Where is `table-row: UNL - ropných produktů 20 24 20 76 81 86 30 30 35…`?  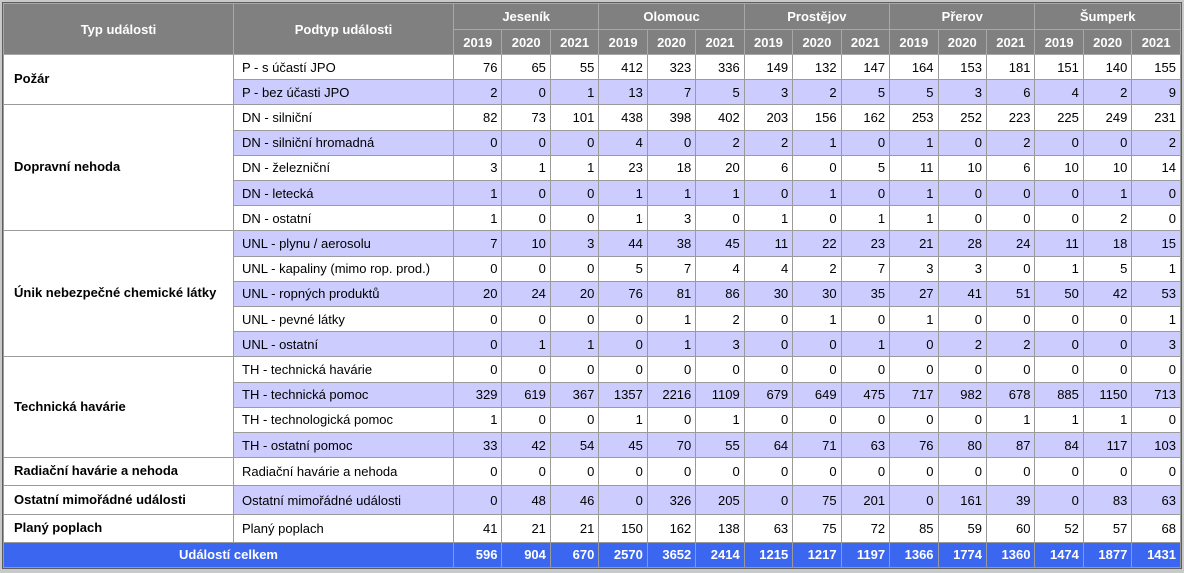 table-row: UNL - ropných produktů 20 24 20 76 81 86 30 30 35… is located at coordinates (592, 294).